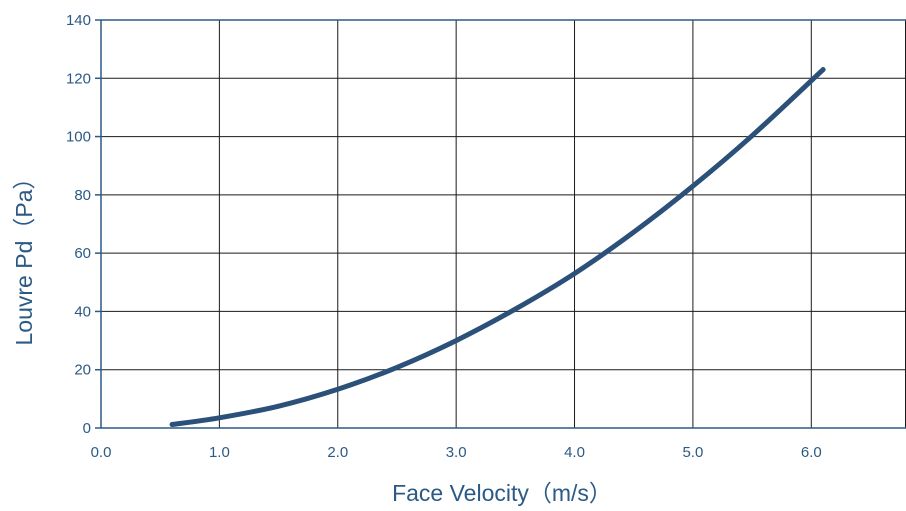 This screenshot has width=906, height=511. Describe the element at coordinates (78, 137) in the screenshot. I see `y-tick-label: 100` at that location.